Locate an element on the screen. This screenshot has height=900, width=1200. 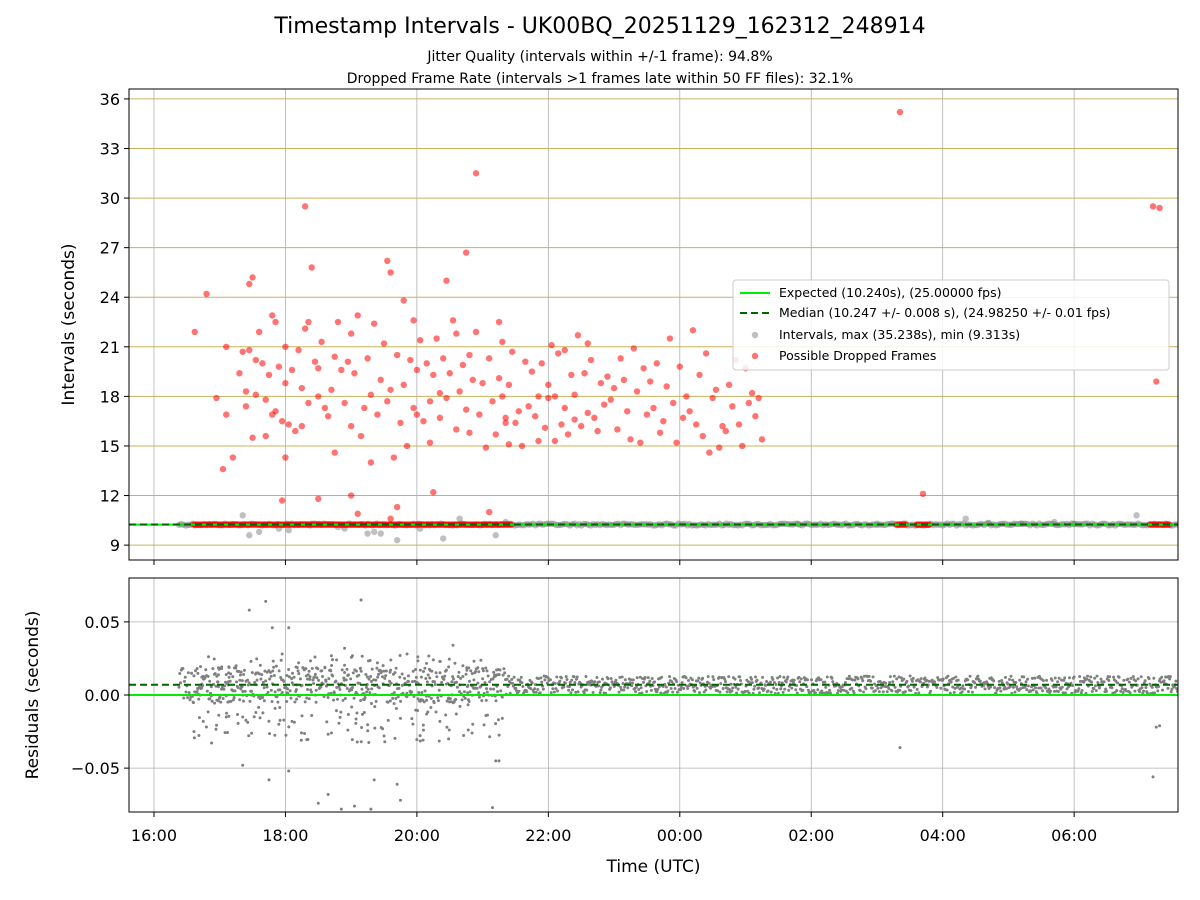
top-ytick-label: 30 is located at coordinates (110, 198).